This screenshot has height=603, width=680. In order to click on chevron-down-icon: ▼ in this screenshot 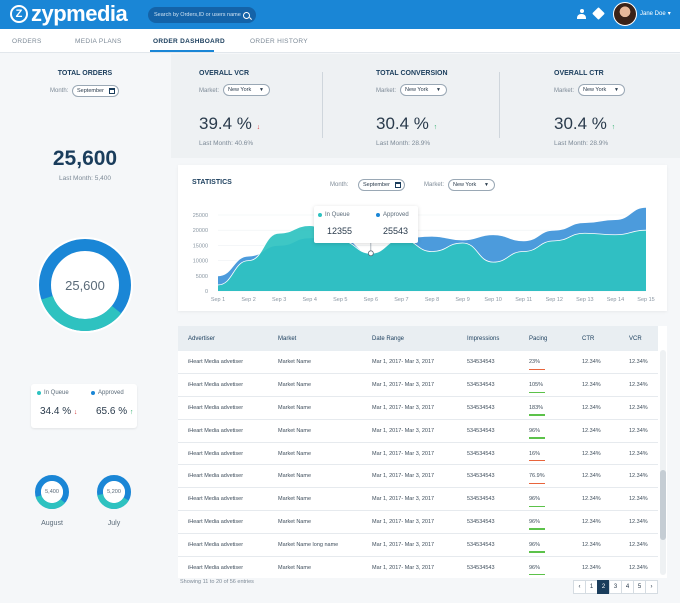, I will do `click(438, 90)`.